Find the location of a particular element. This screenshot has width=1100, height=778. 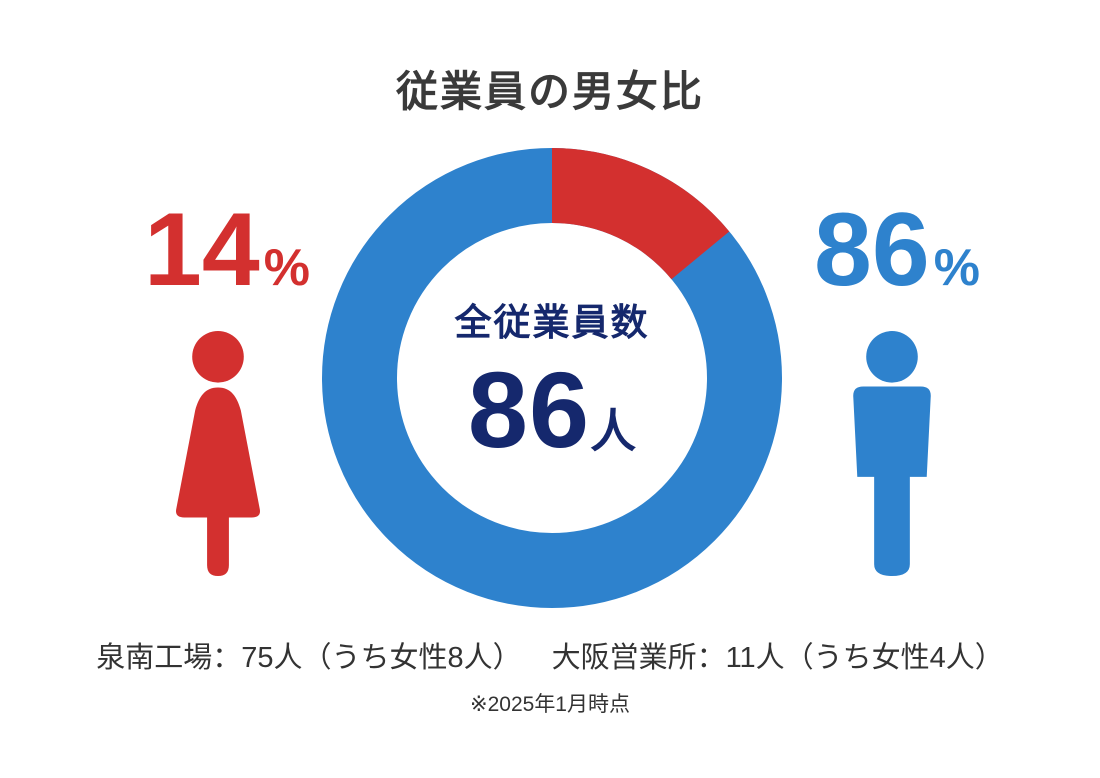

date-note: ※2025年1月時点 is located at coordinates (550, 704).